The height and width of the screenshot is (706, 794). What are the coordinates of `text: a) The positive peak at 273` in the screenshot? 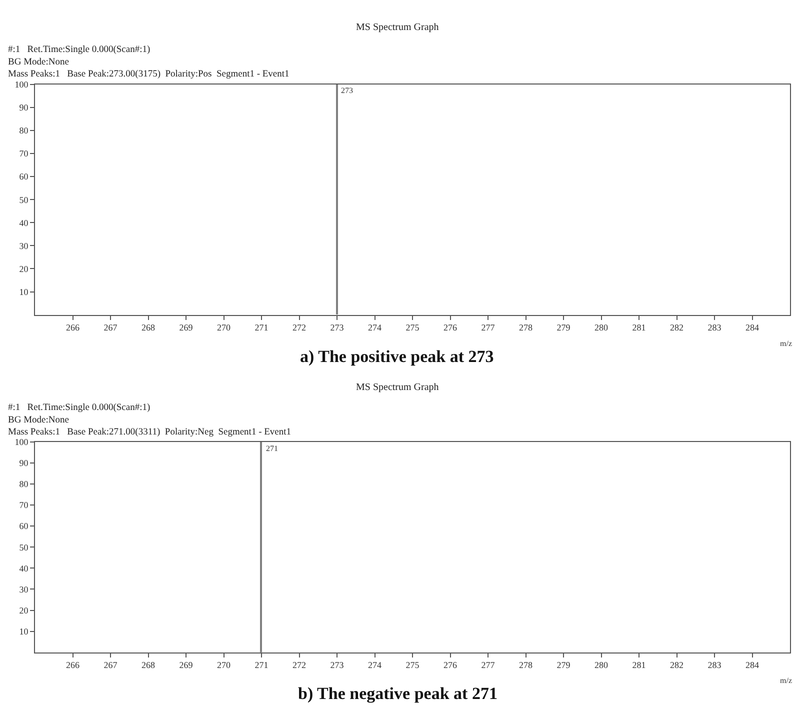 It's located at (397, 356).